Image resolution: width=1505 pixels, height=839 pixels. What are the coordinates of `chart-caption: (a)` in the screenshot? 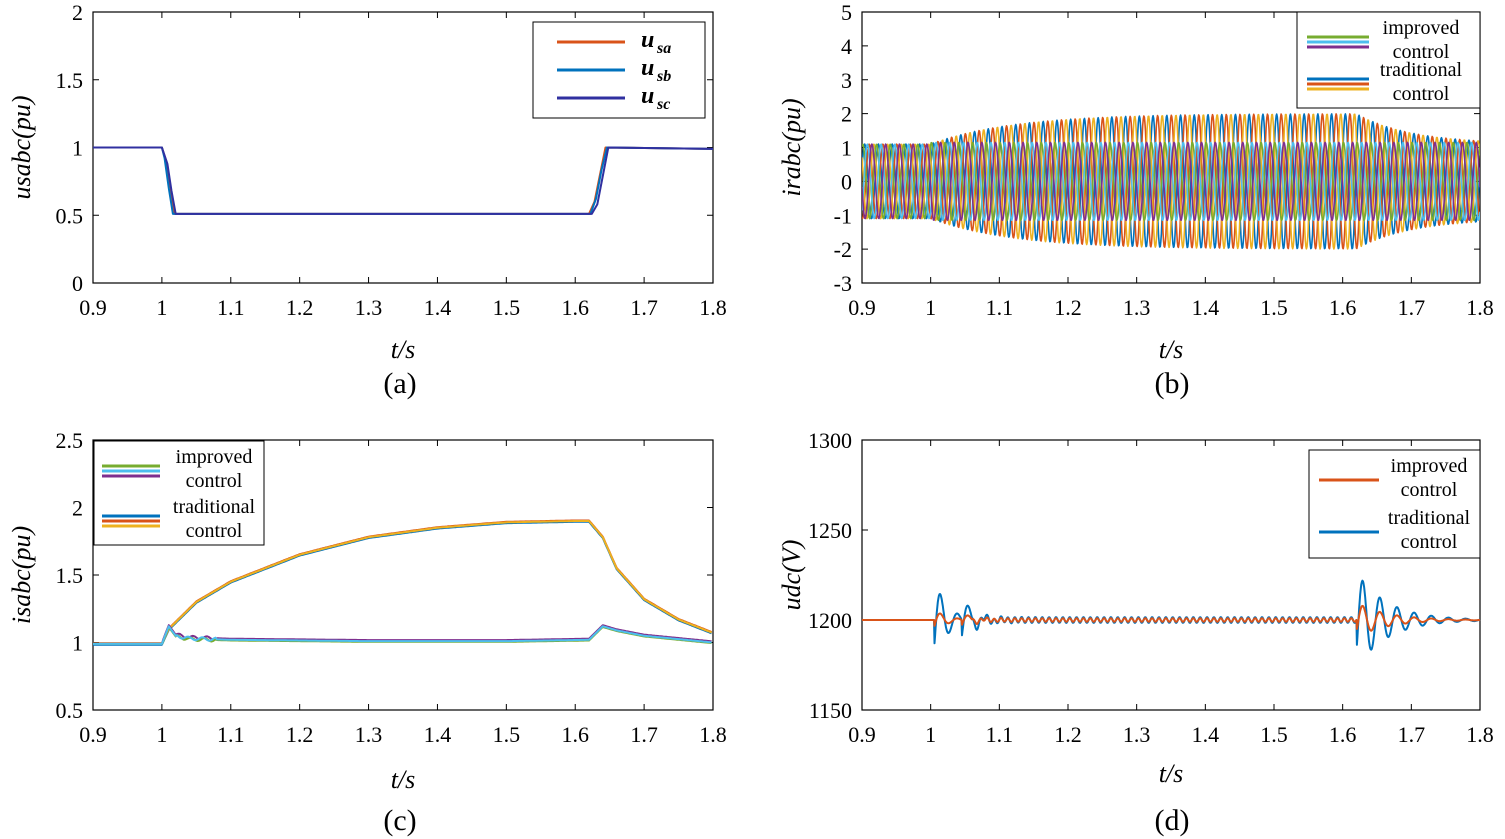 It's located at (399, 383).